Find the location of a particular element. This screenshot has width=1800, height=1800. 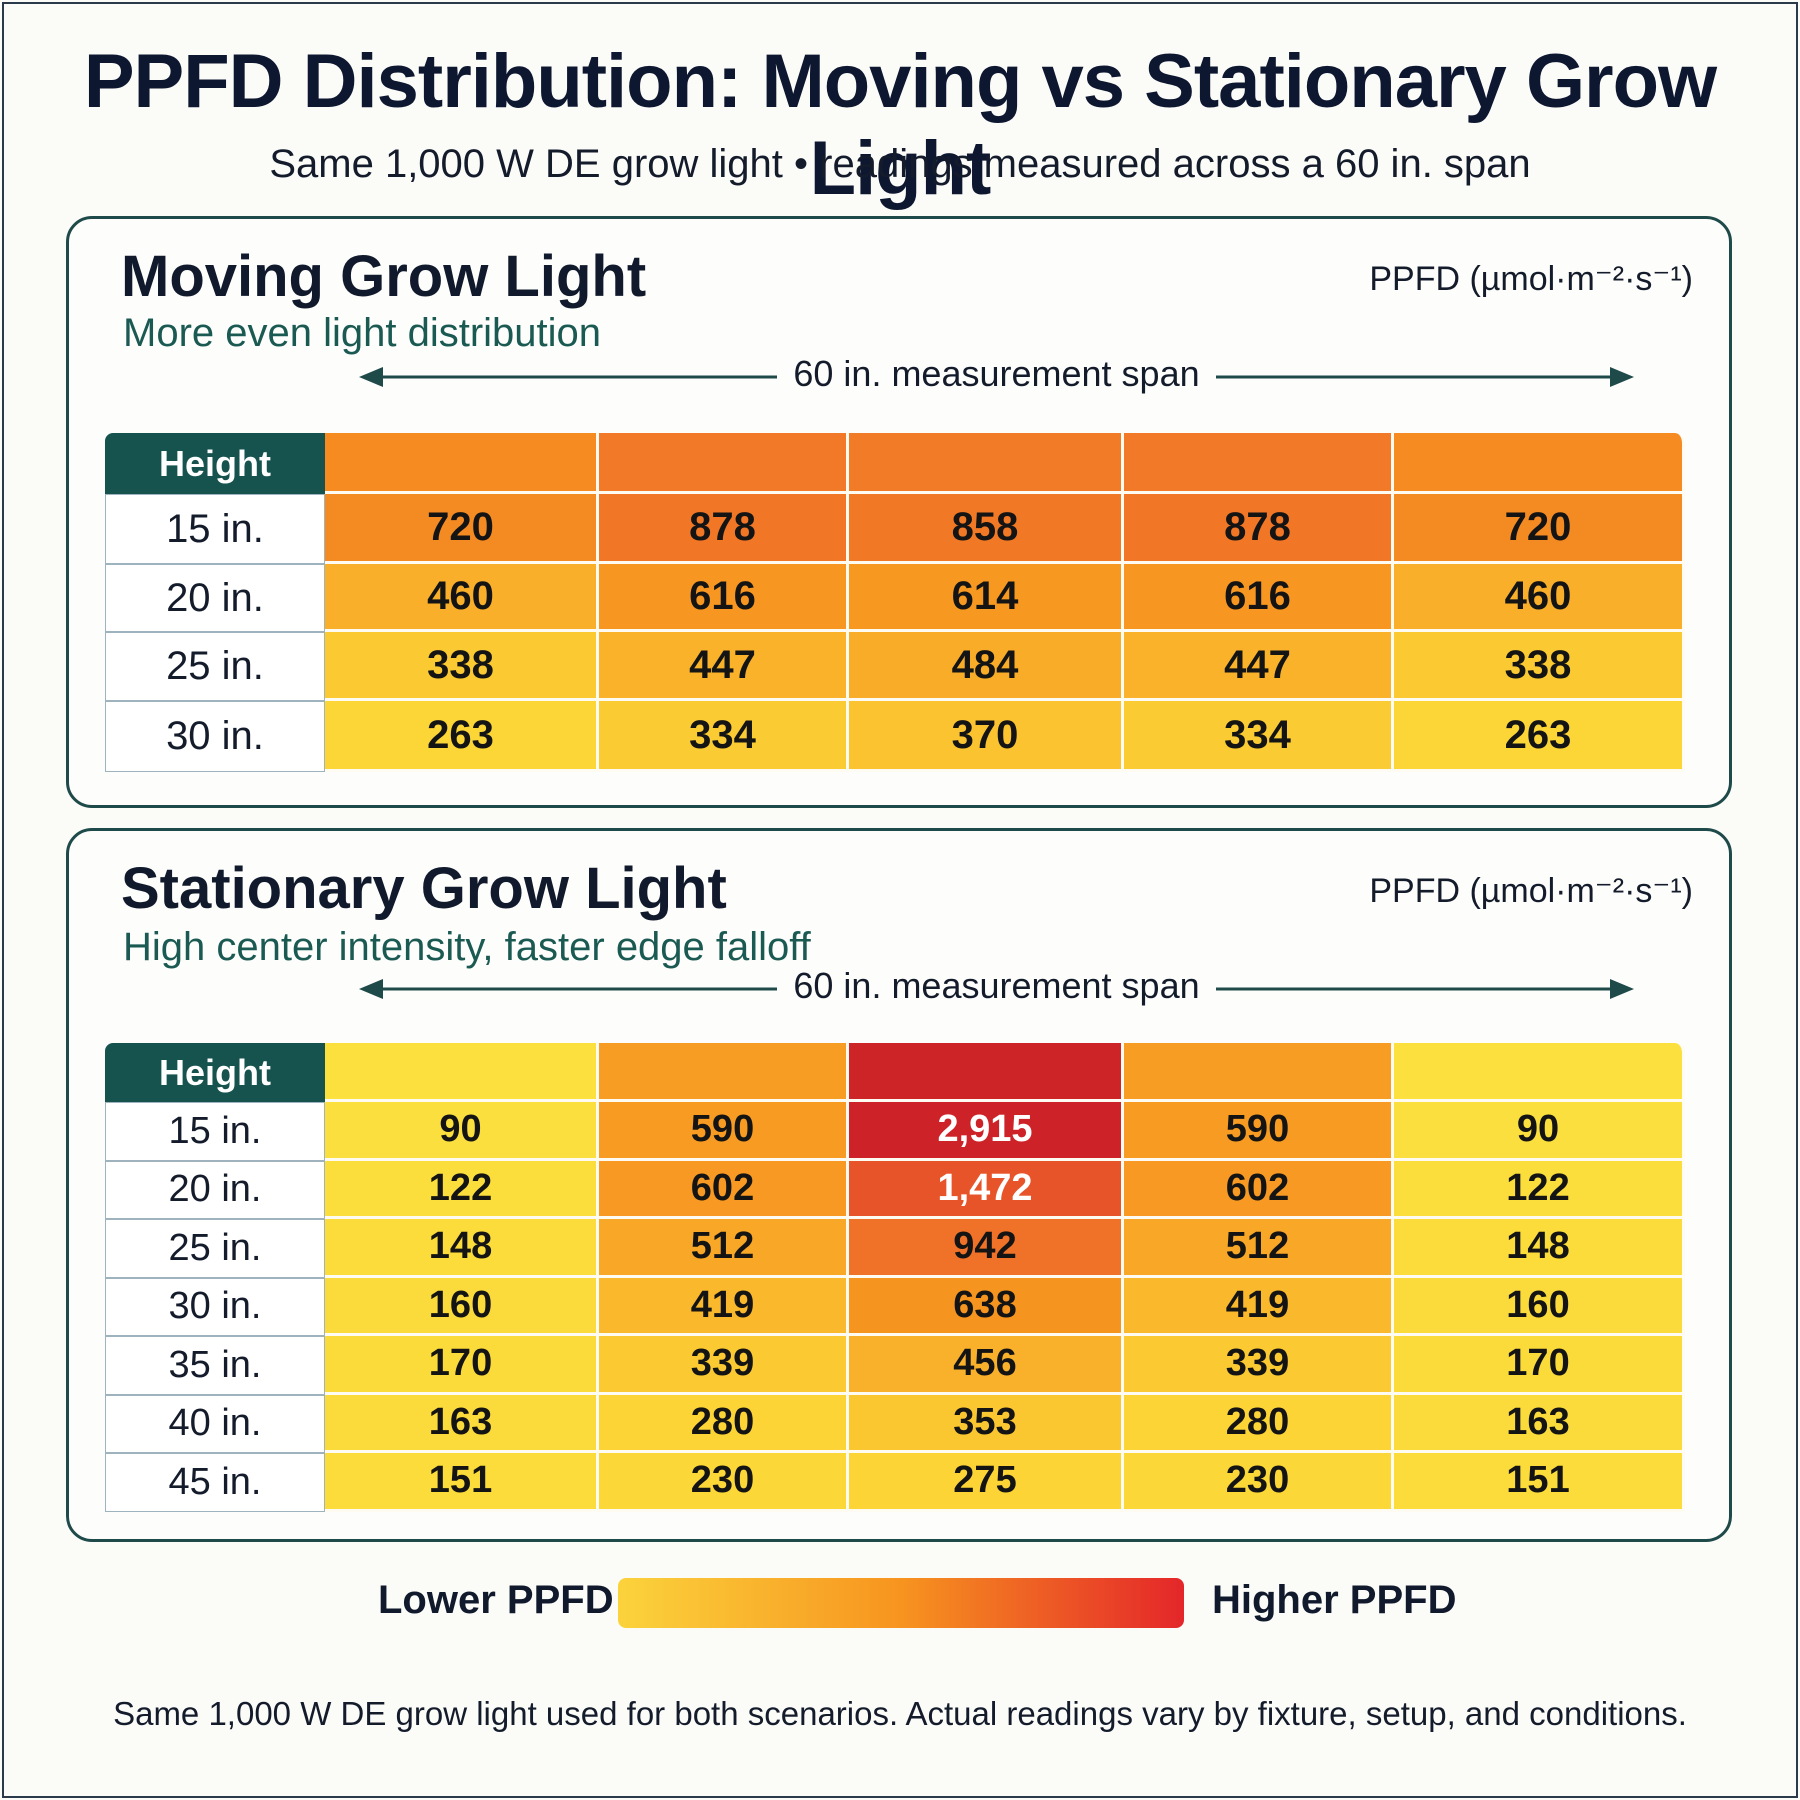

heatmap-cell: 638 is located at coordinates (986, 1306).